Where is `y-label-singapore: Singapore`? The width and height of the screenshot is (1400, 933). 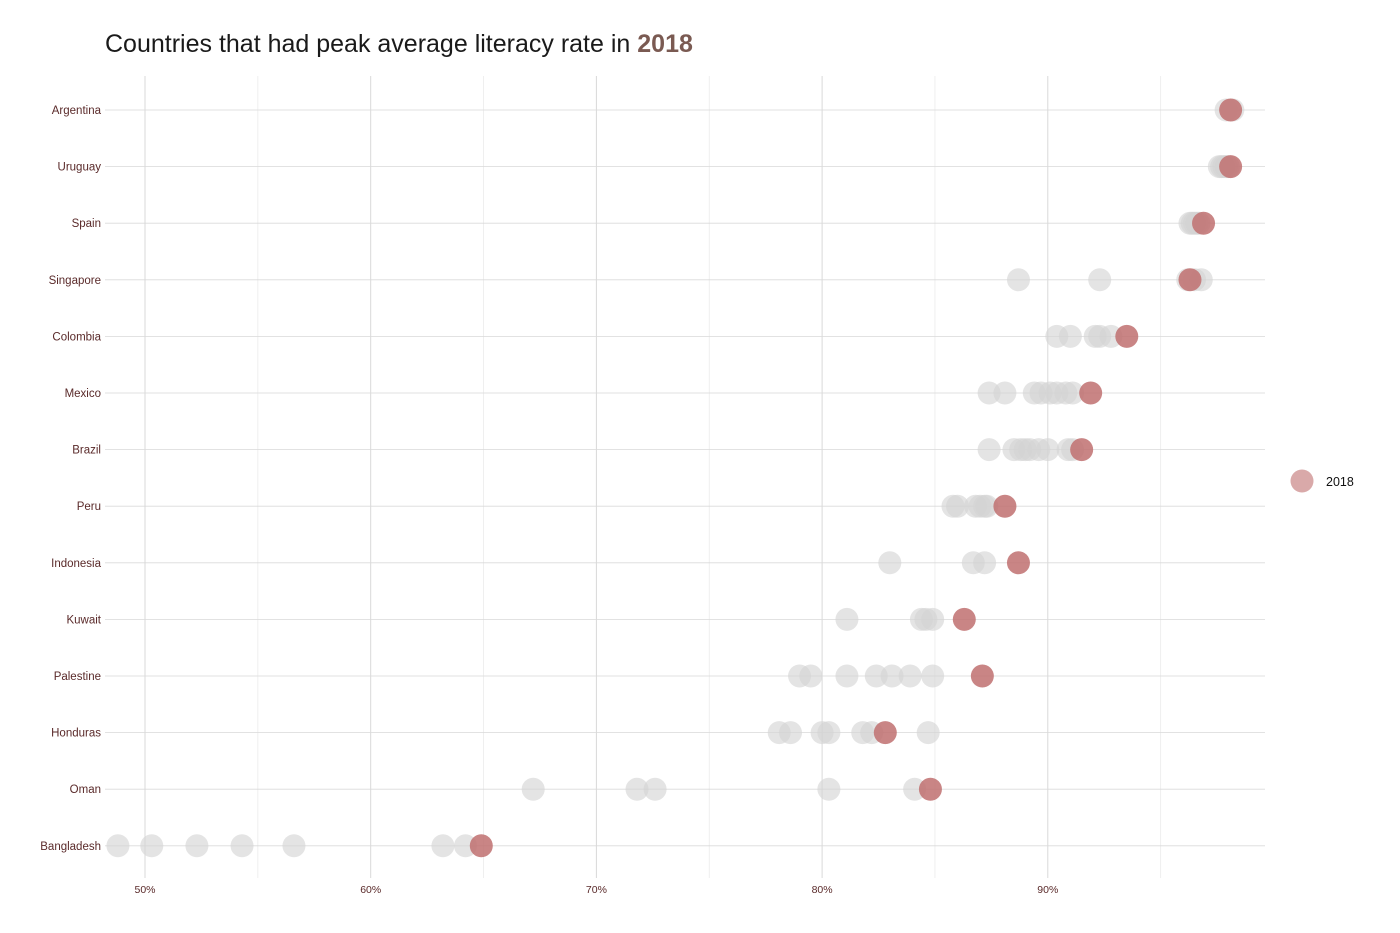
y-label-singapore: Singapore is located at coordinates (75, 281).